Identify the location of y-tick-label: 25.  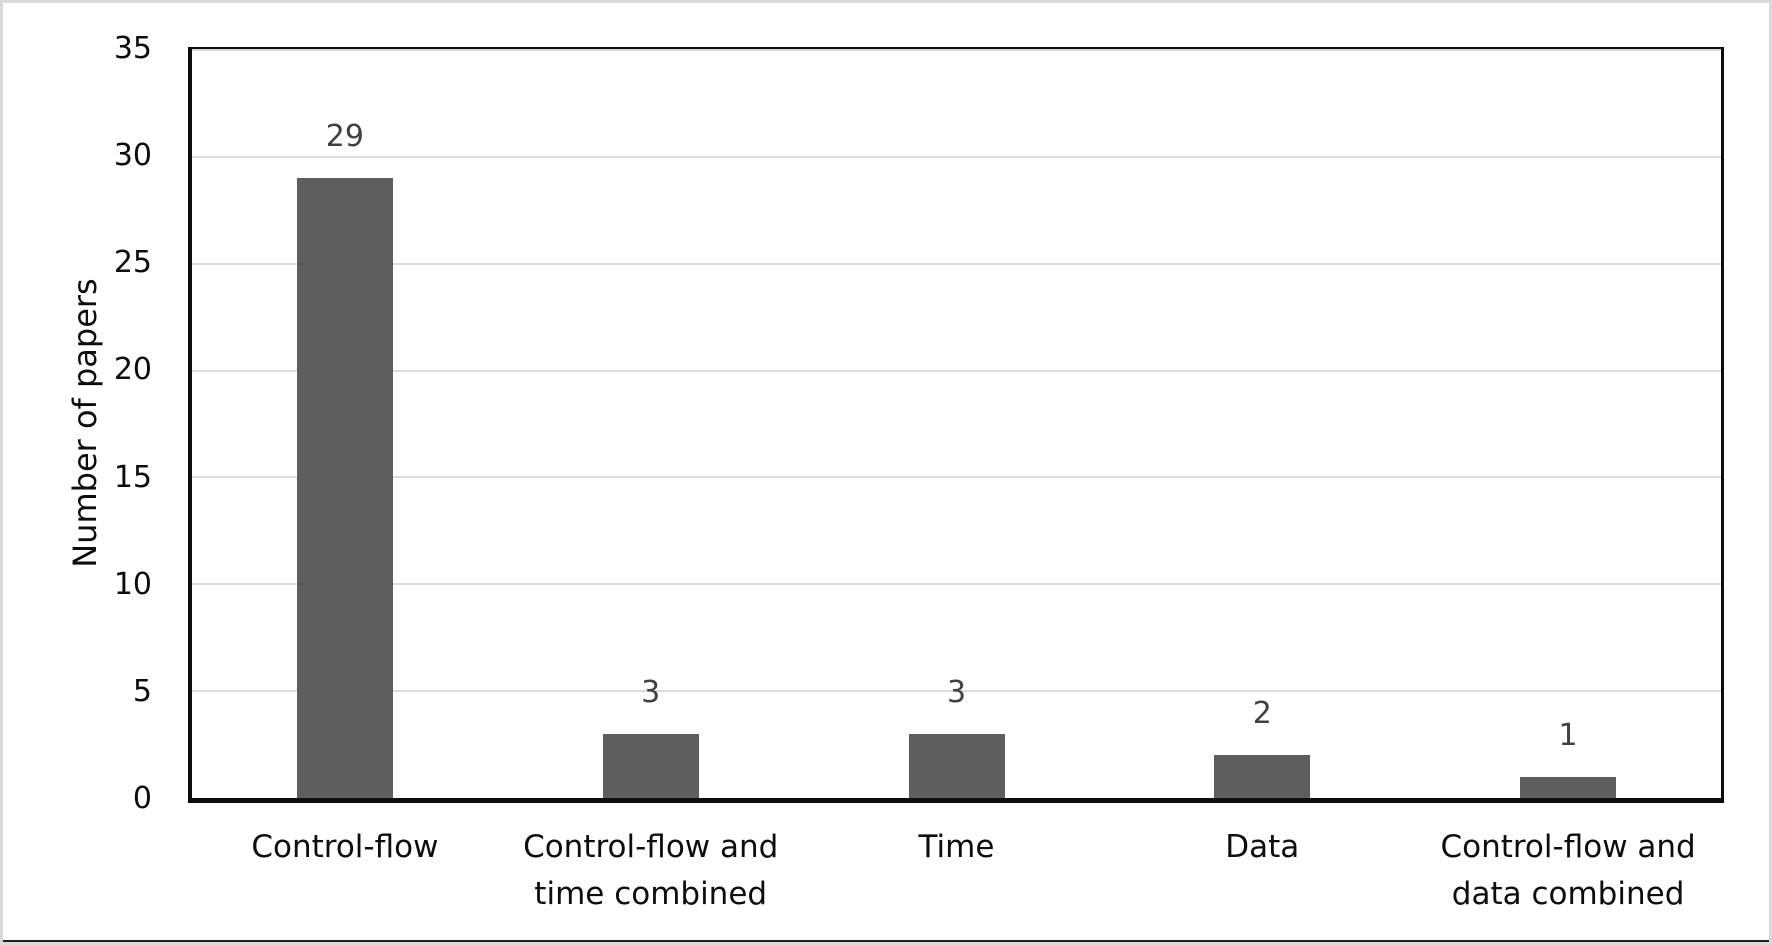
(132, 263).